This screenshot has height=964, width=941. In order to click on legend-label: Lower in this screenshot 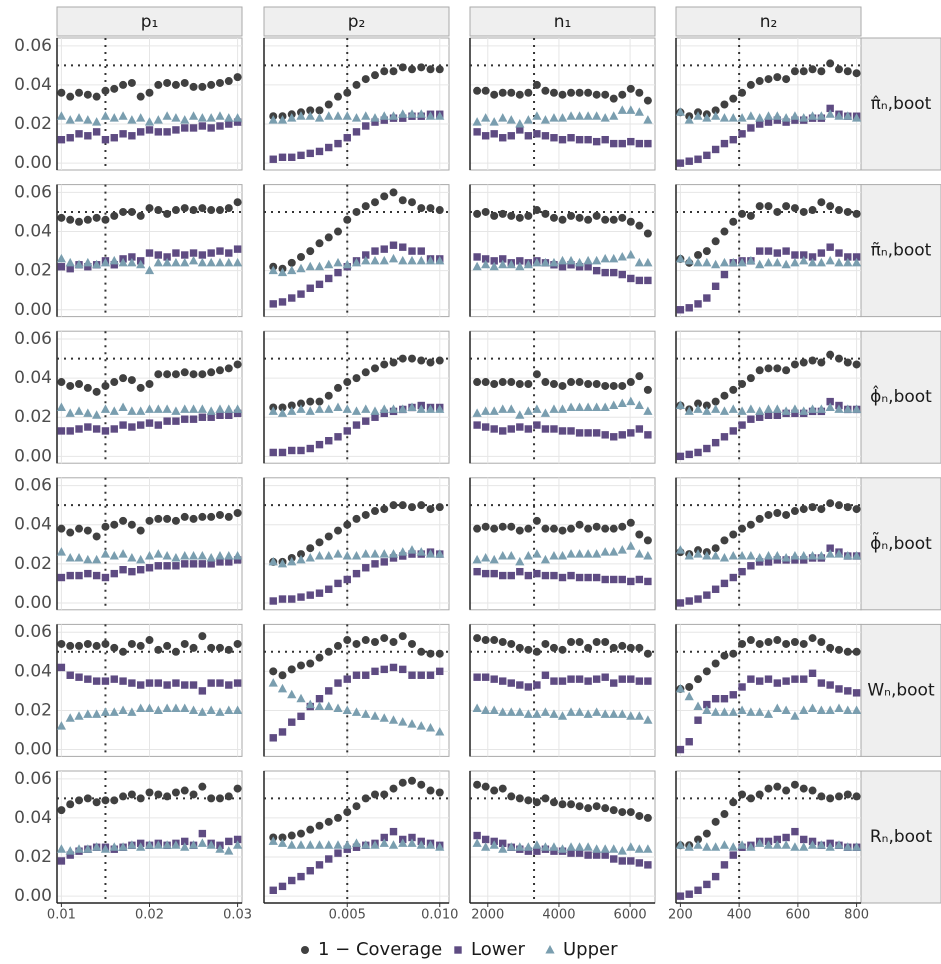, I will do `click(498, 949)`.